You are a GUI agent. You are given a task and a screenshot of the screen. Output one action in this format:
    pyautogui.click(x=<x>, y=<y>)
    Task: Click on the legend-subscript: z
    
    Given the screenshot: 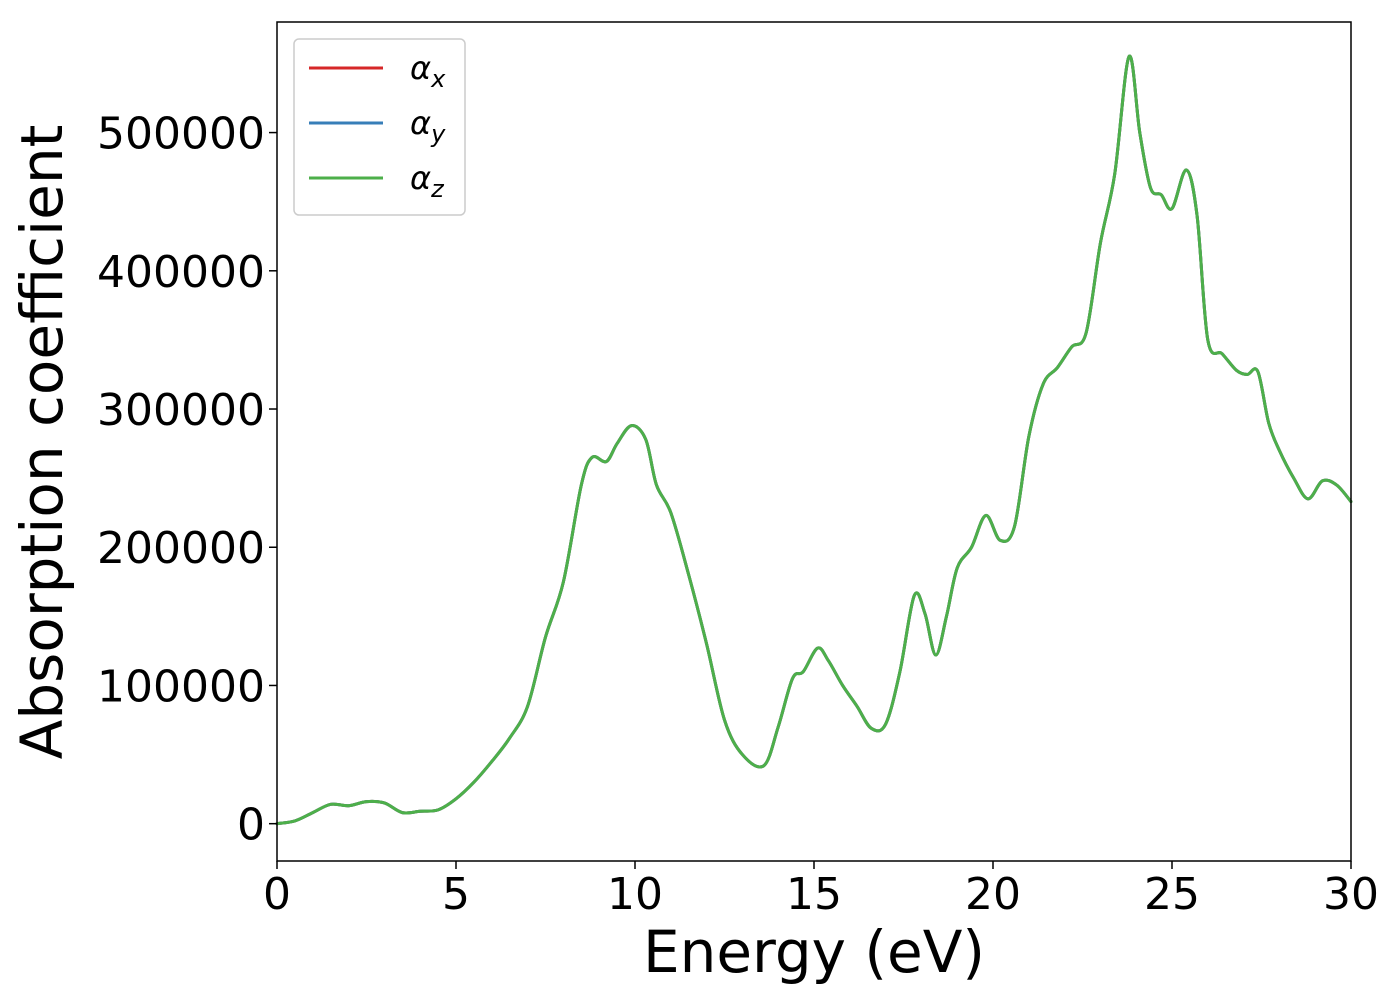 What is the action you would take?
    pyautogui.click(x=437, y=189)
    